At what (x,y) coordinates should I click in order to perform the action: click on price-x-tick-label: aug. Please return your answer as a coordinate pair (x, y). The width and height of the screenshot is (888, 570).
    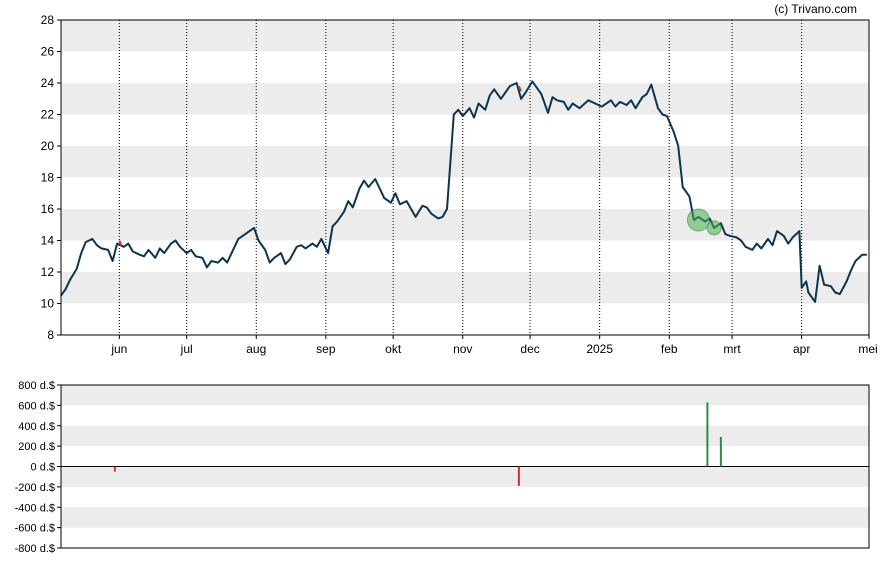
    Looking at the image, I should click on (256, 349).